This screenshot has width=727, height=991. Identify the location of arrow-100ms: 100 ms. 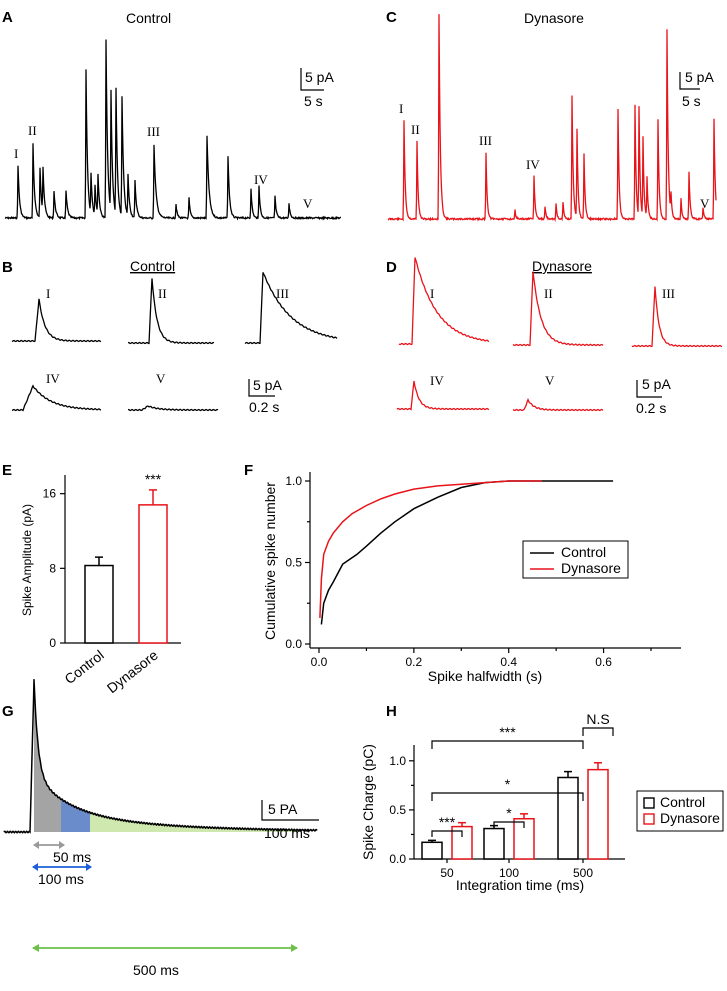
(62, 875).